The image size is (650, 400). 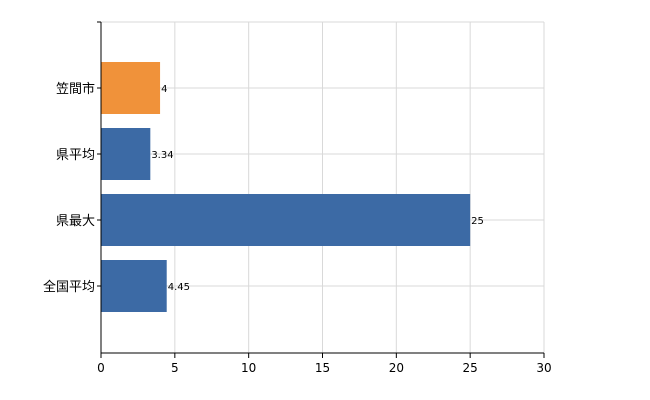 What do you see at coordinates (179, 287) in the screenshot?
I see `data-label: 4.45` at bounding box center [179, 287].